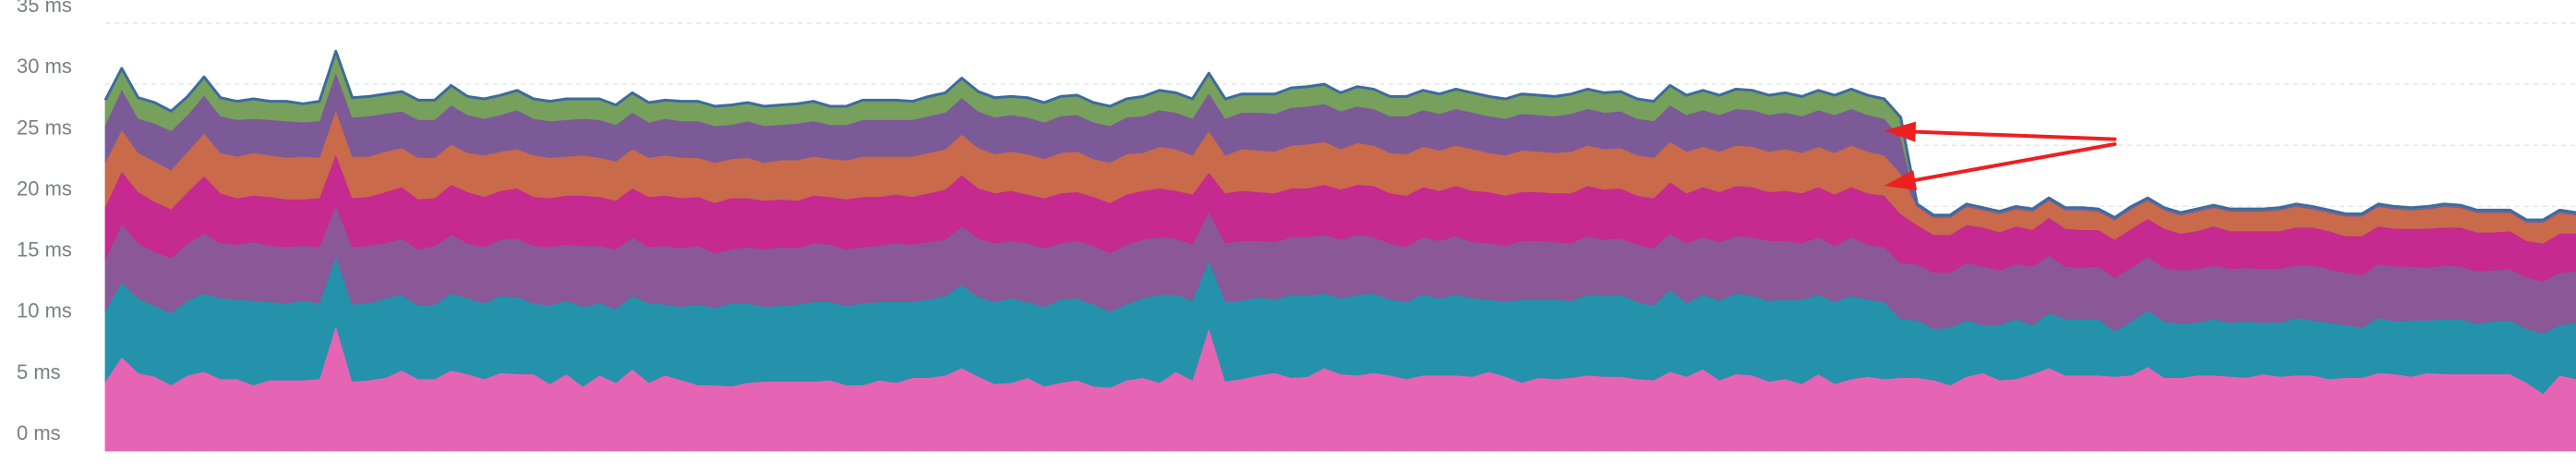  Describe the element at coordinates (44, 311) in the screenshot. I see `y-tick-label: 10 ms` at that location.